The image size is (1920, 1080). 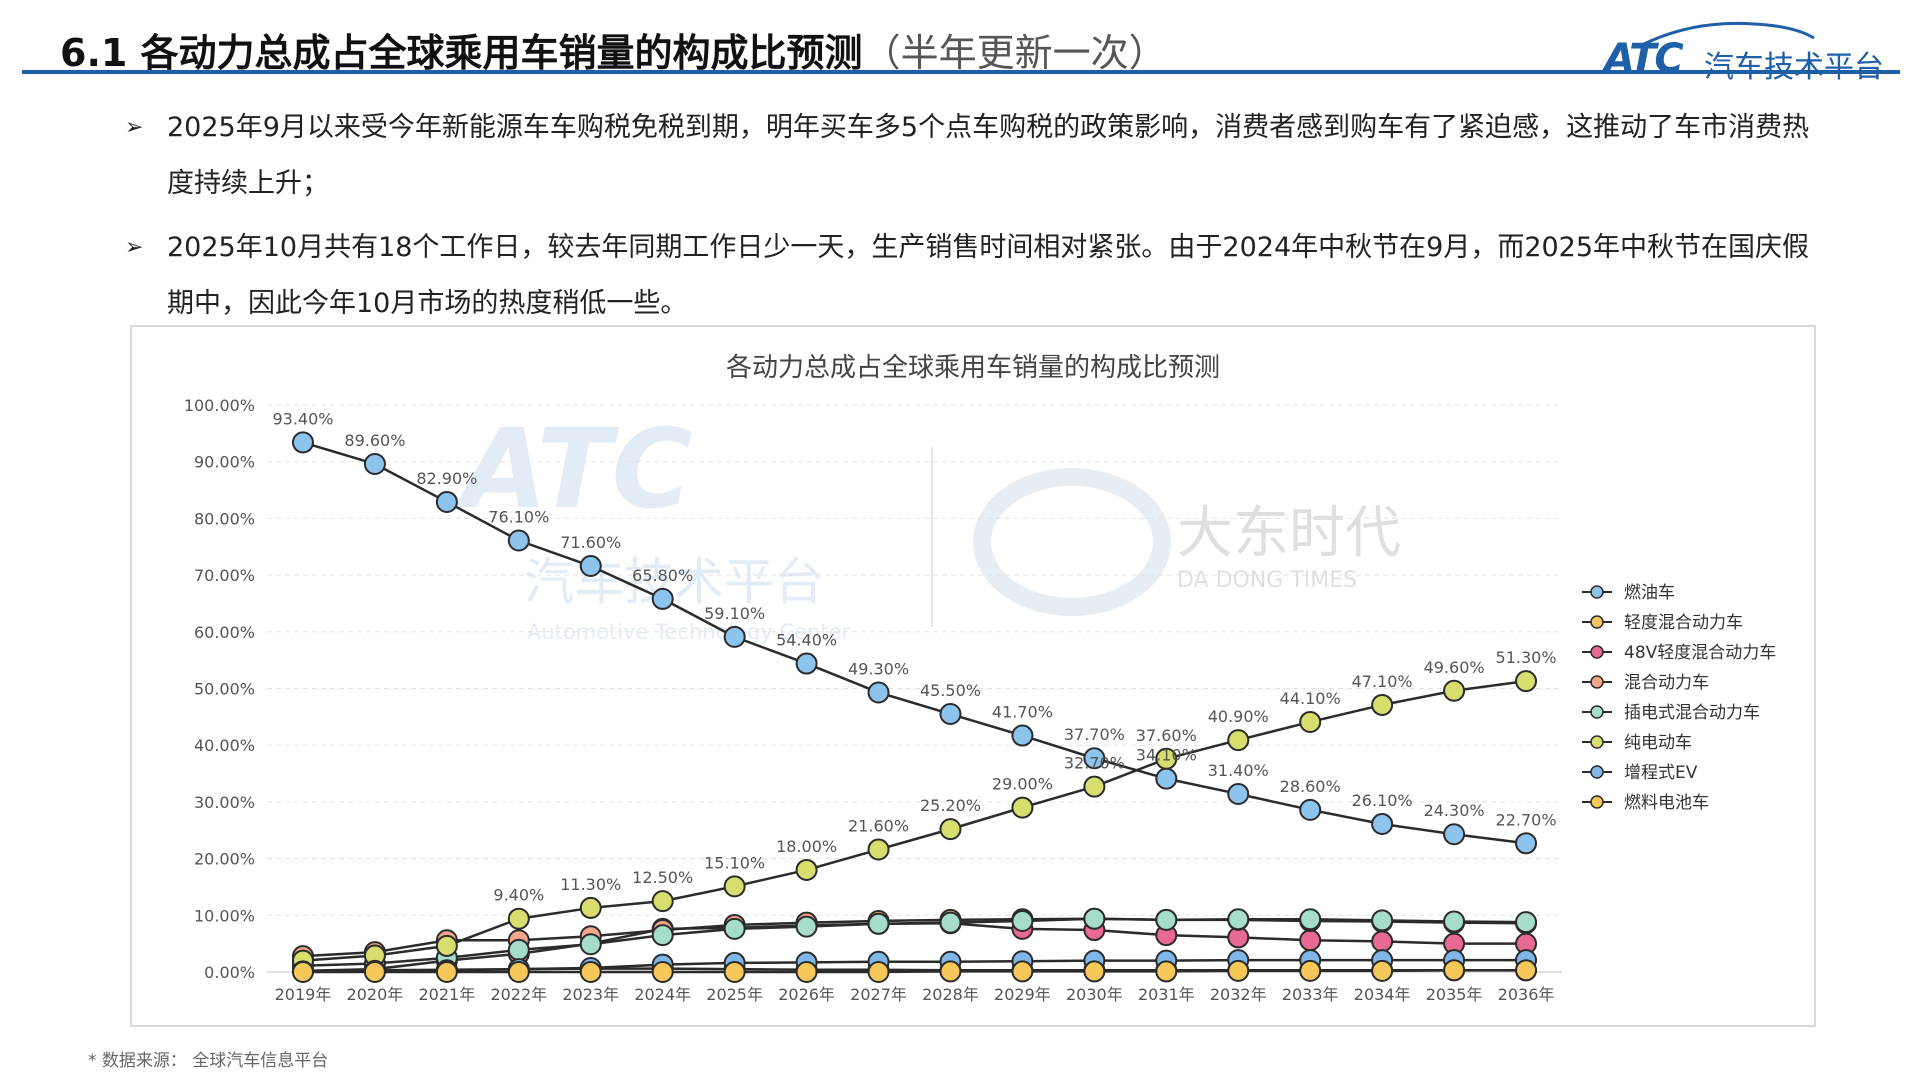 I want to click on legend-label: 轻度混合动力车, so click(x=1683, y=623).